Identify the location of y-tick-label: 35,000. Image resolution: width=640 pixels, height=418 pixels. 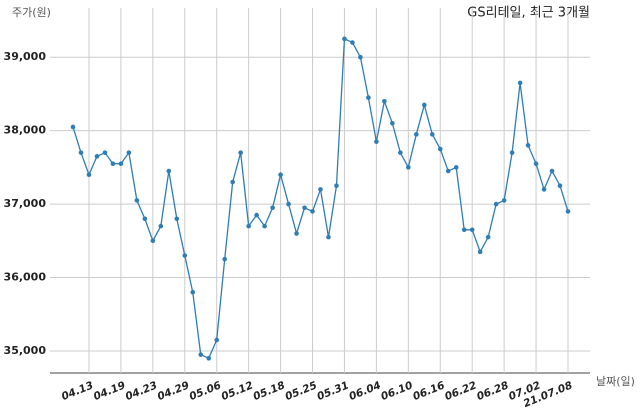
(25, 350).